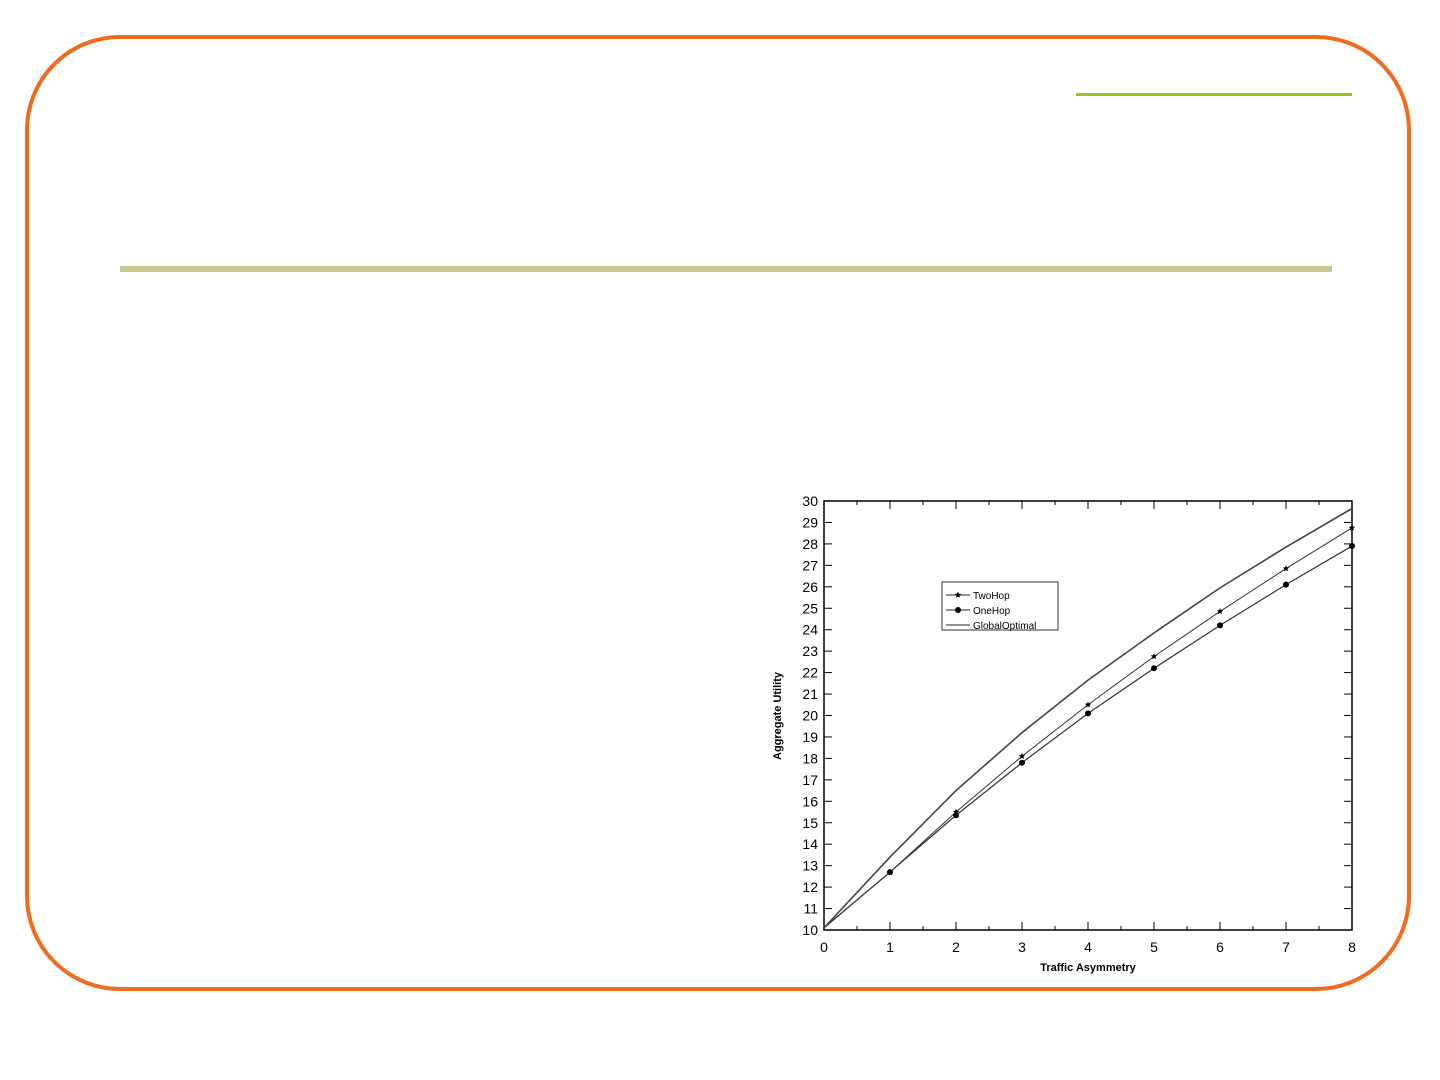 This screenshot has height=1080, width=1440. I want to click on y-tick-label: 17, so click(810, 780).